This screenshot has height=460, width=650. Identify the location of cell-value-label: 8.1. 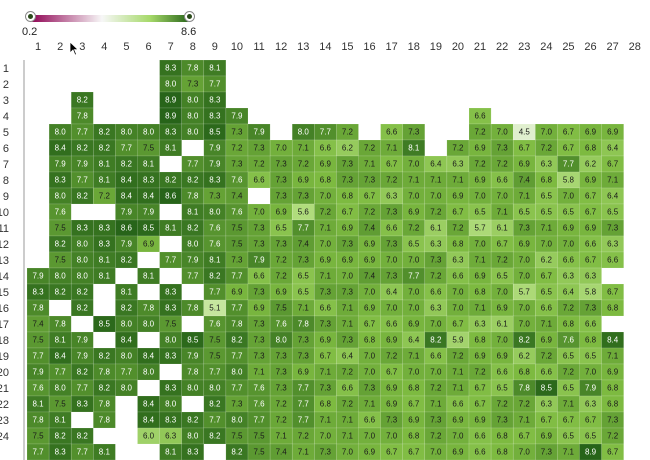
(61, 420).